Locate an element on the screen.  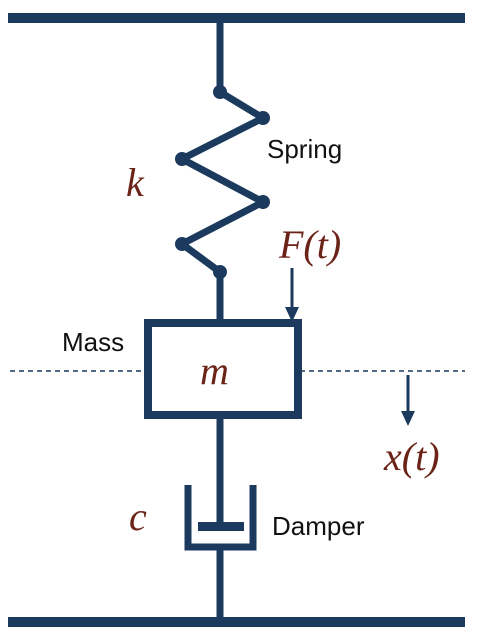
bottom-support is located at coordinates (236, 622).